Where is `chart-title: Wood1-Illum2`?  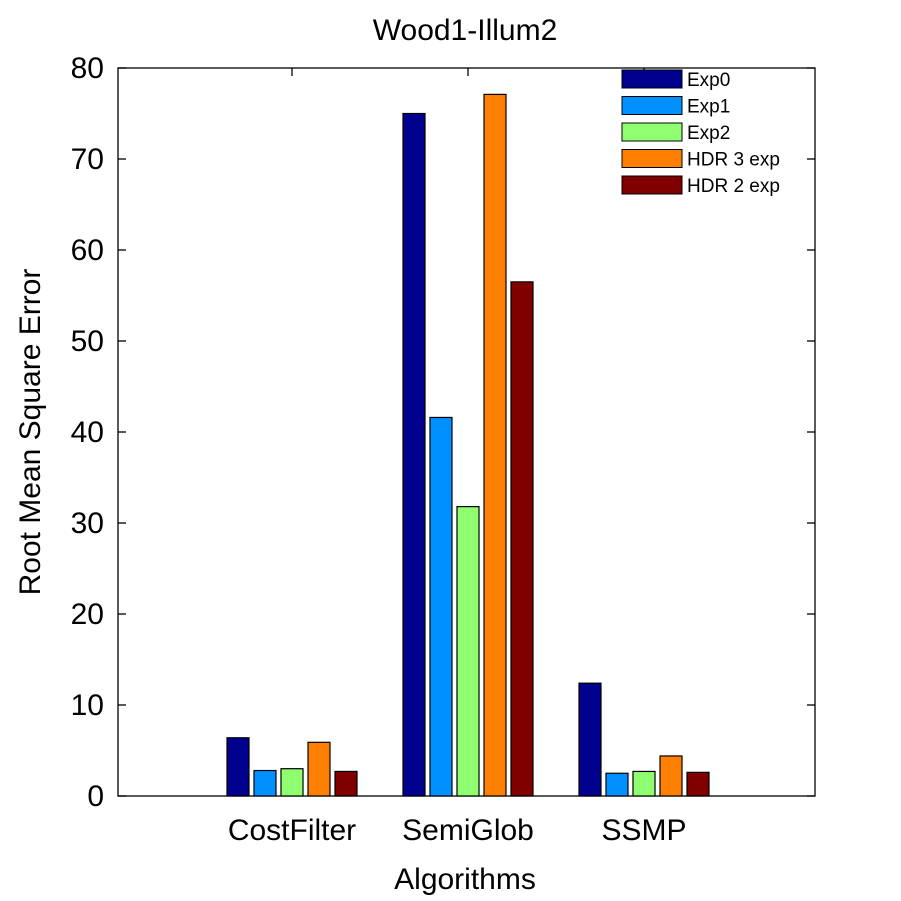 chart-title: Wood1-Illum2 is located at coordinates (465, 30).